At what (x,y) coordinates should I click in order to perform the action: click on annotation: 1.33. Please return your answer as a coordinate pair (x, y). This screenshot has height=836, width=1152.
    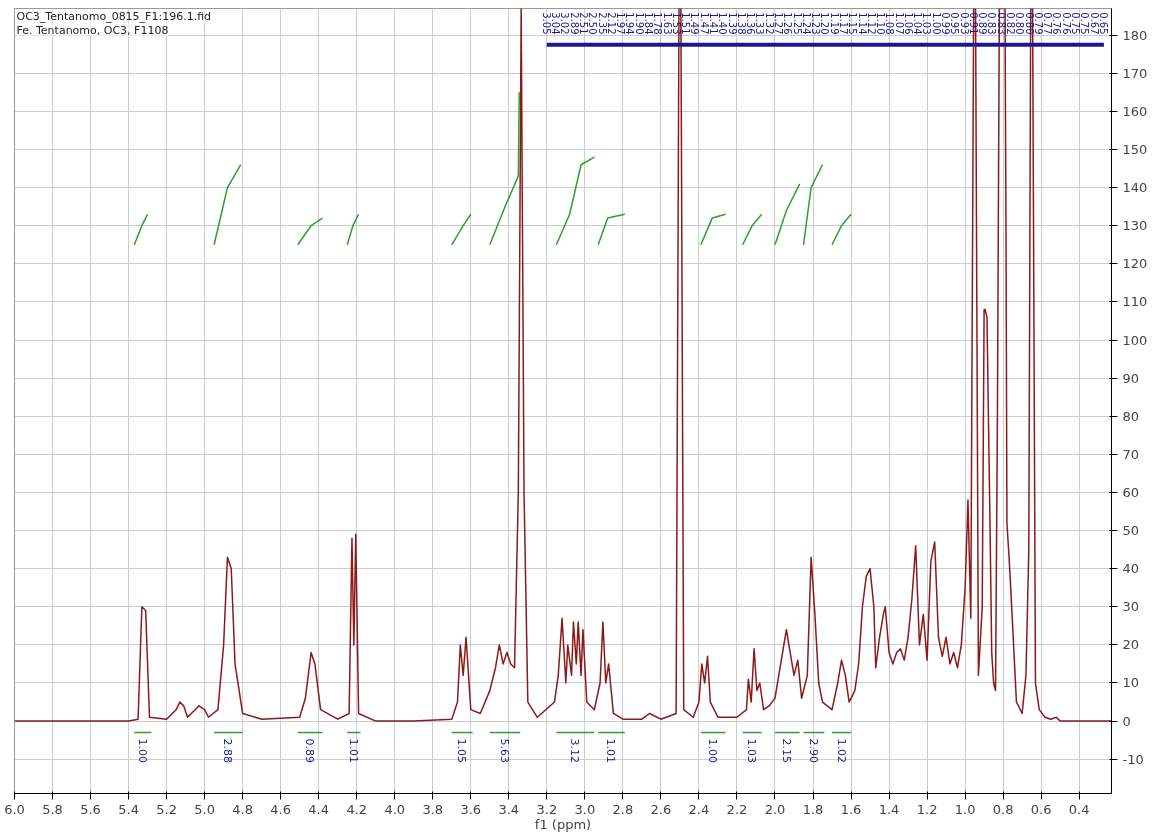
    Looking at the image, I should click on (760, 23).